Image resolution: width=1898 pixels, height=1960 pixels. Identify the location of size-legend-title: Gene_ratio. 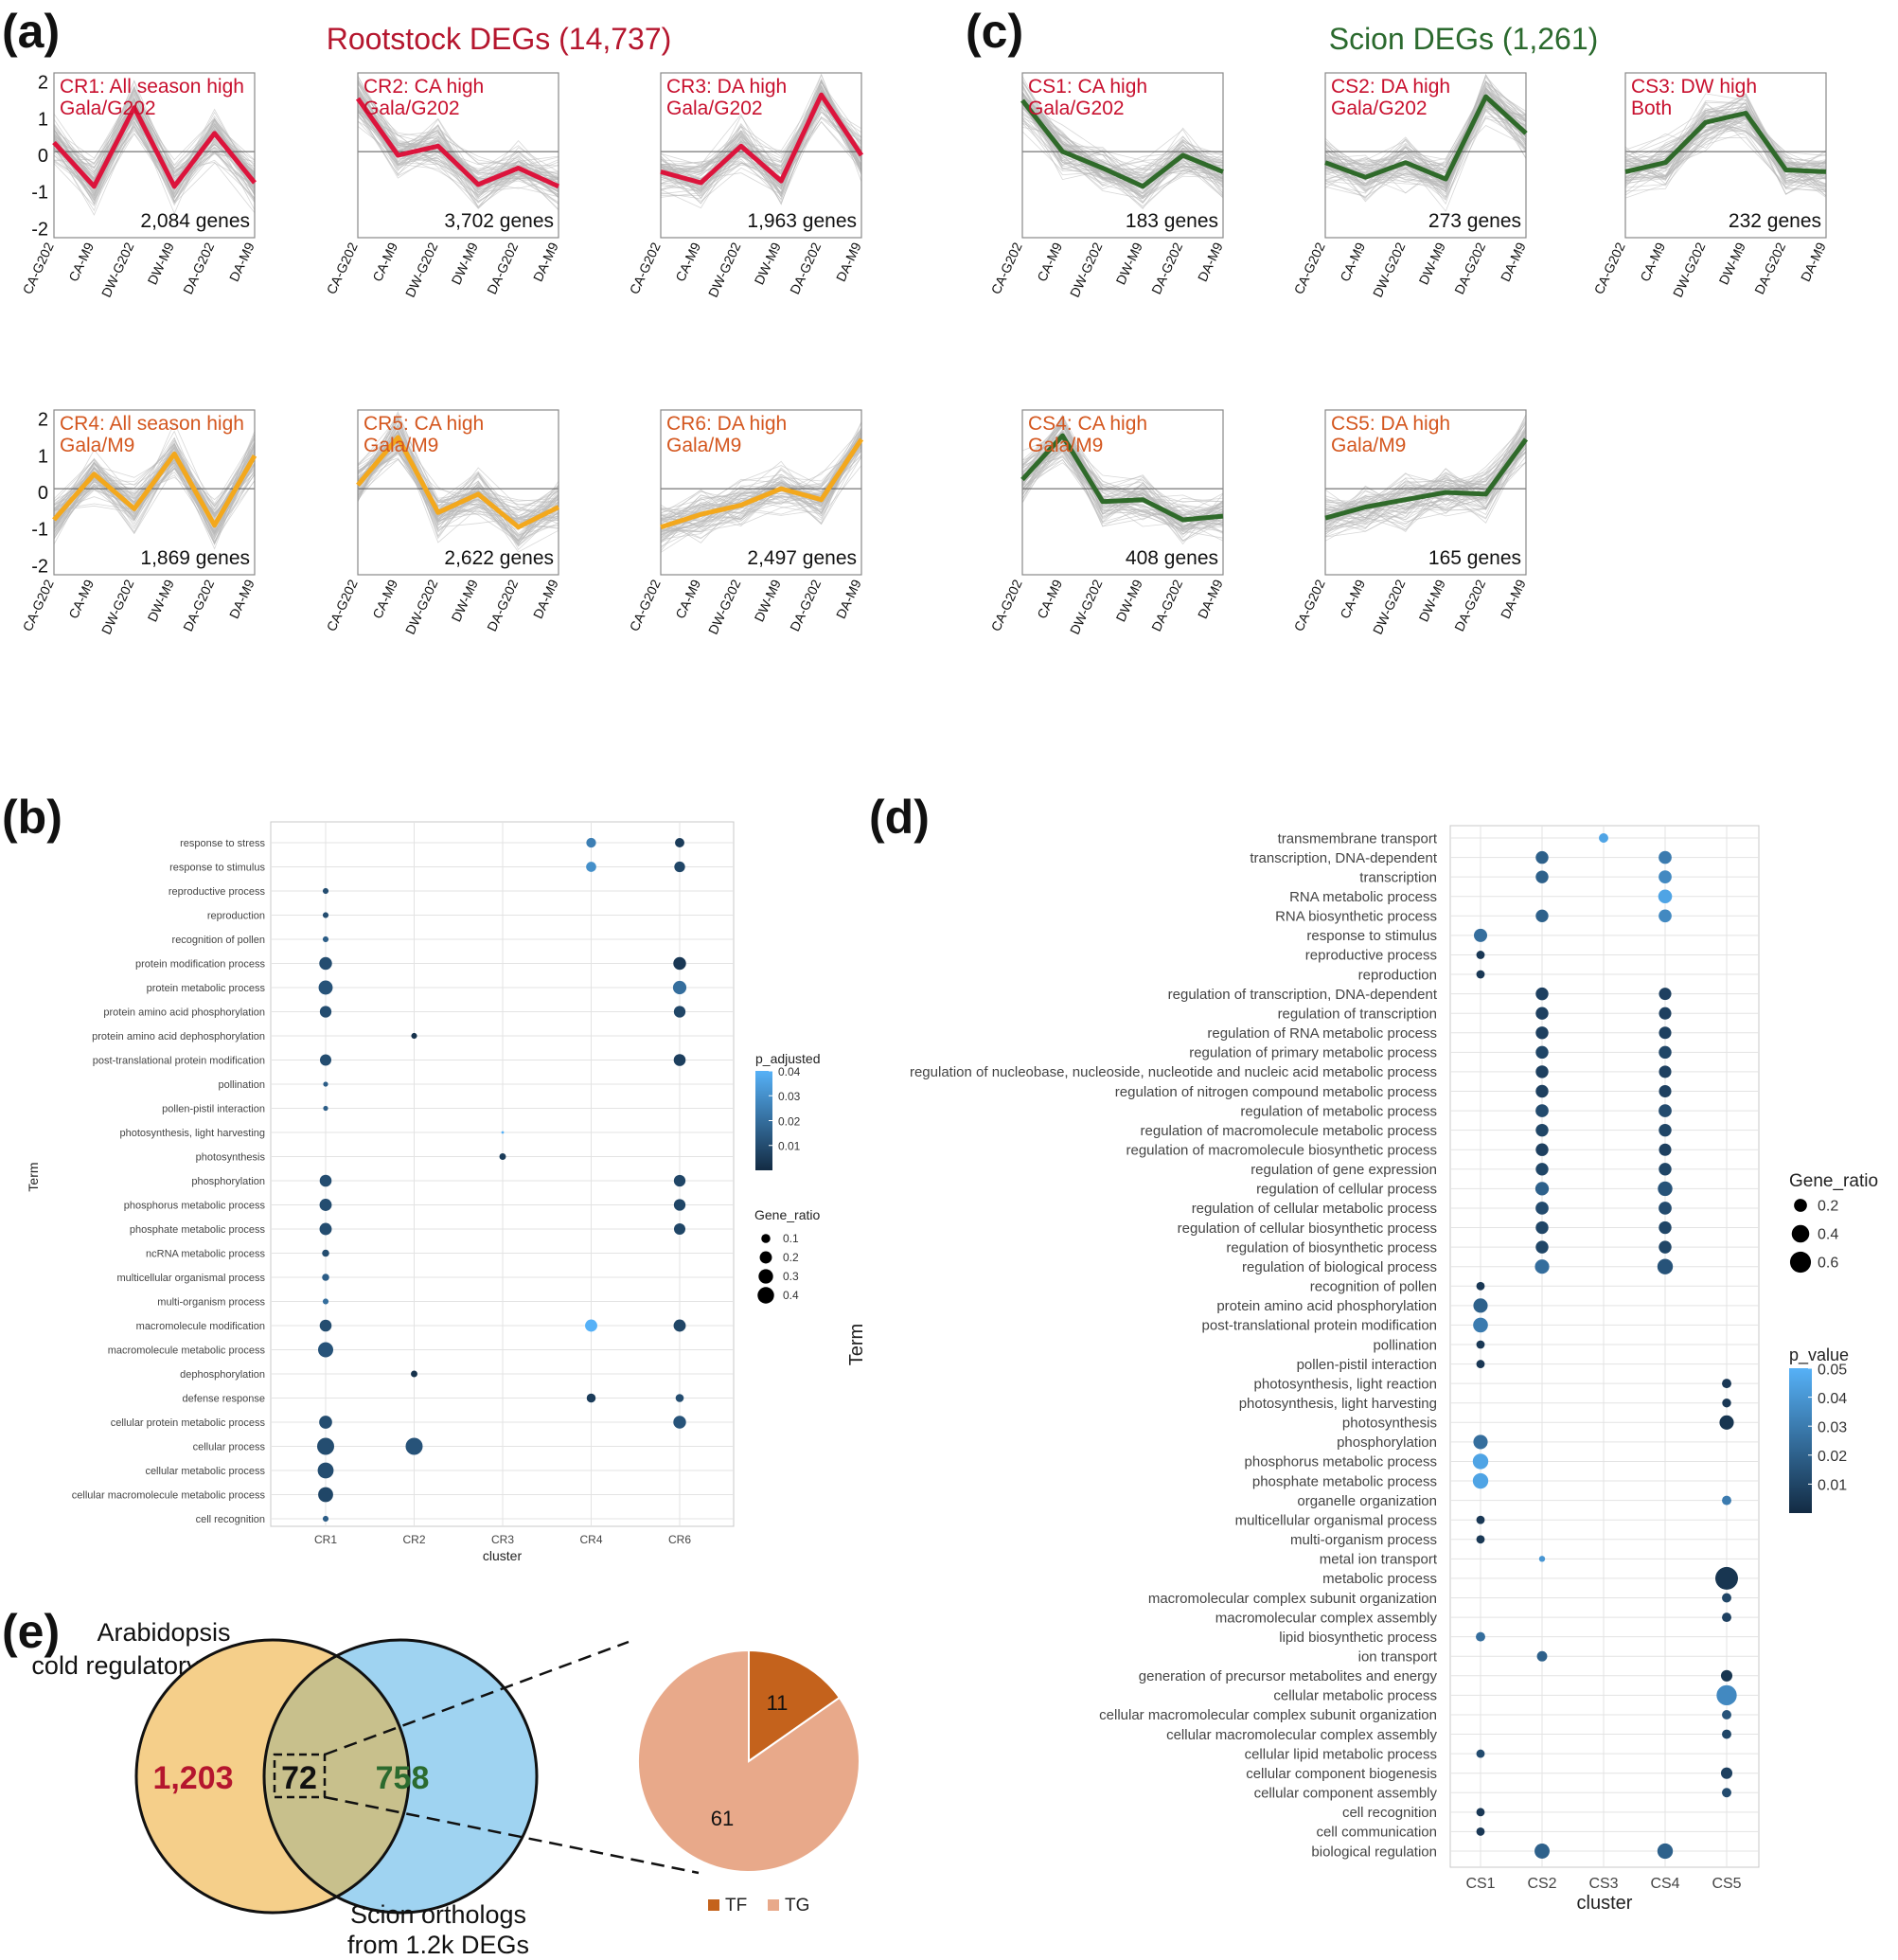
(787, 1214).